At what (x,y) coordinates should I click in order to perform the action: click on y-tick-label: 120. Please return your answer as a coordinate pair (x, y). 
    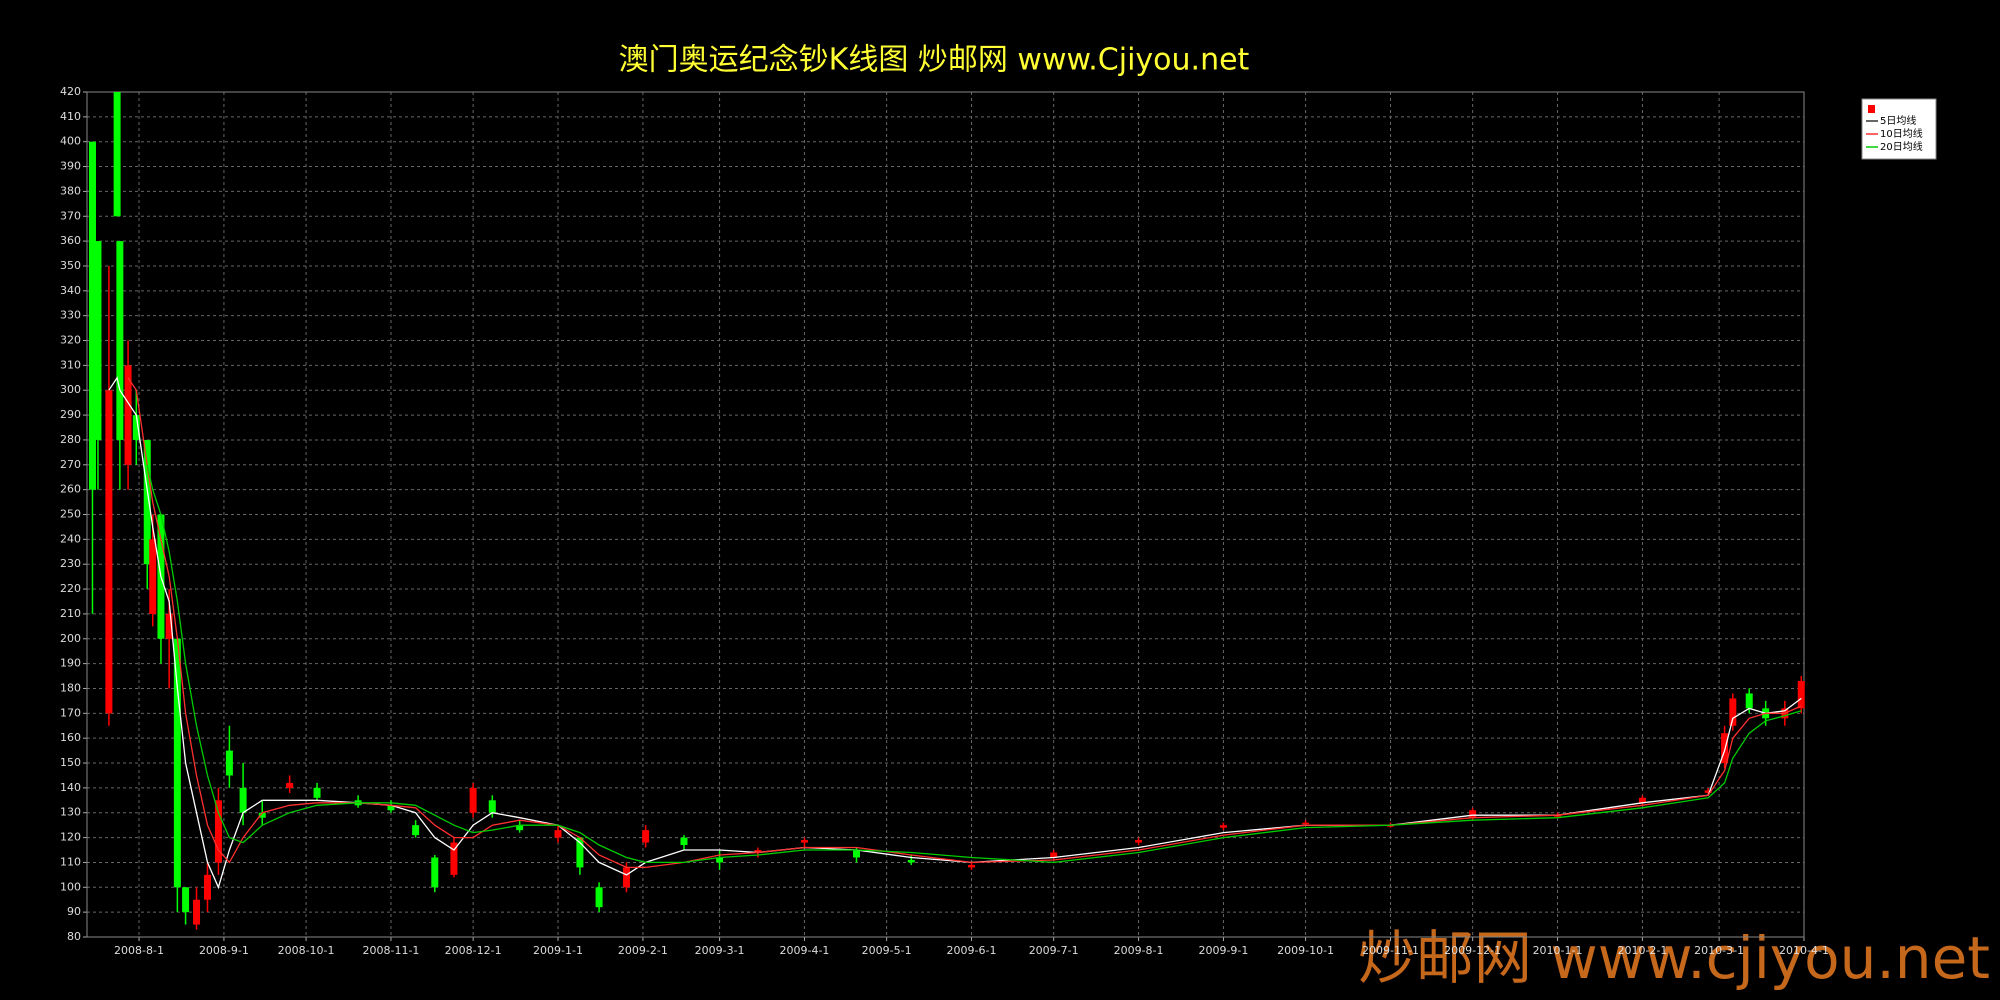
    Looking at the image, I should click on (70, 837).